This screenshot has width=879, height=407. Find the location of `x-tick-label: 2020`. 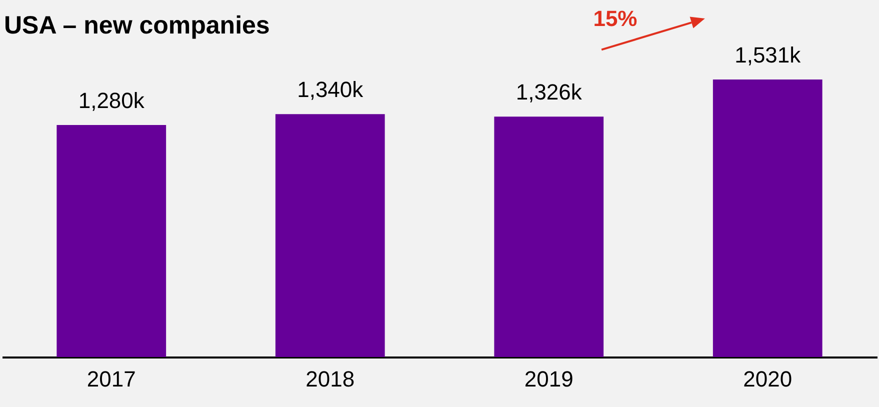

x-tick-label: 2020 is located at coordinates (767, 379).